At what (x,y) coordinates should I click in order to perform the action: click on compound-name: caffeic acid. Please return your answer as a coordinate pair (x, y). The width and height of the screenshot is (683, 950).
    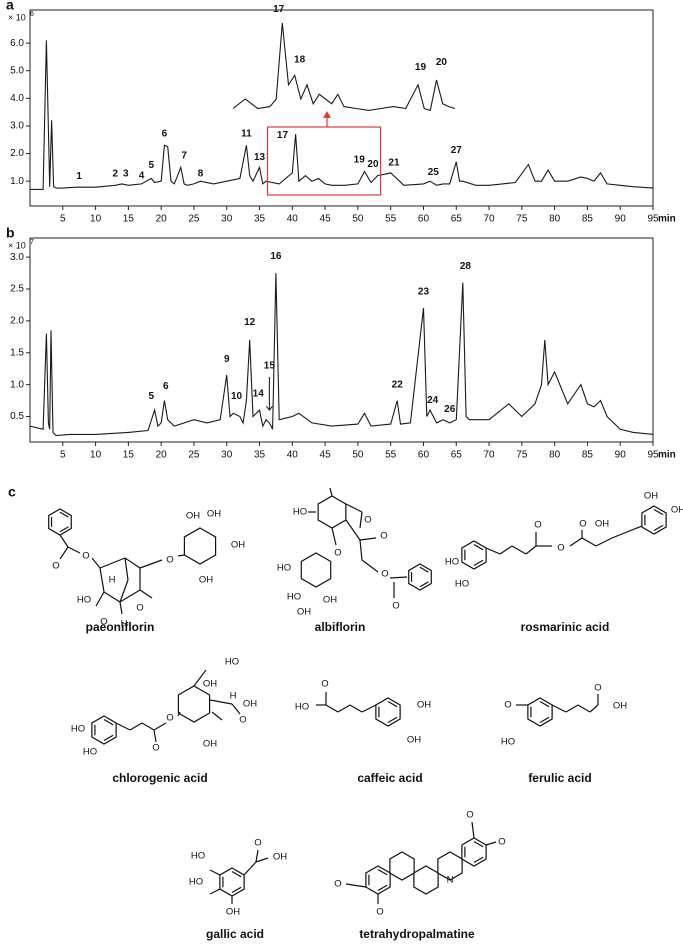
    Looking at the image, I should click on (389, 778).